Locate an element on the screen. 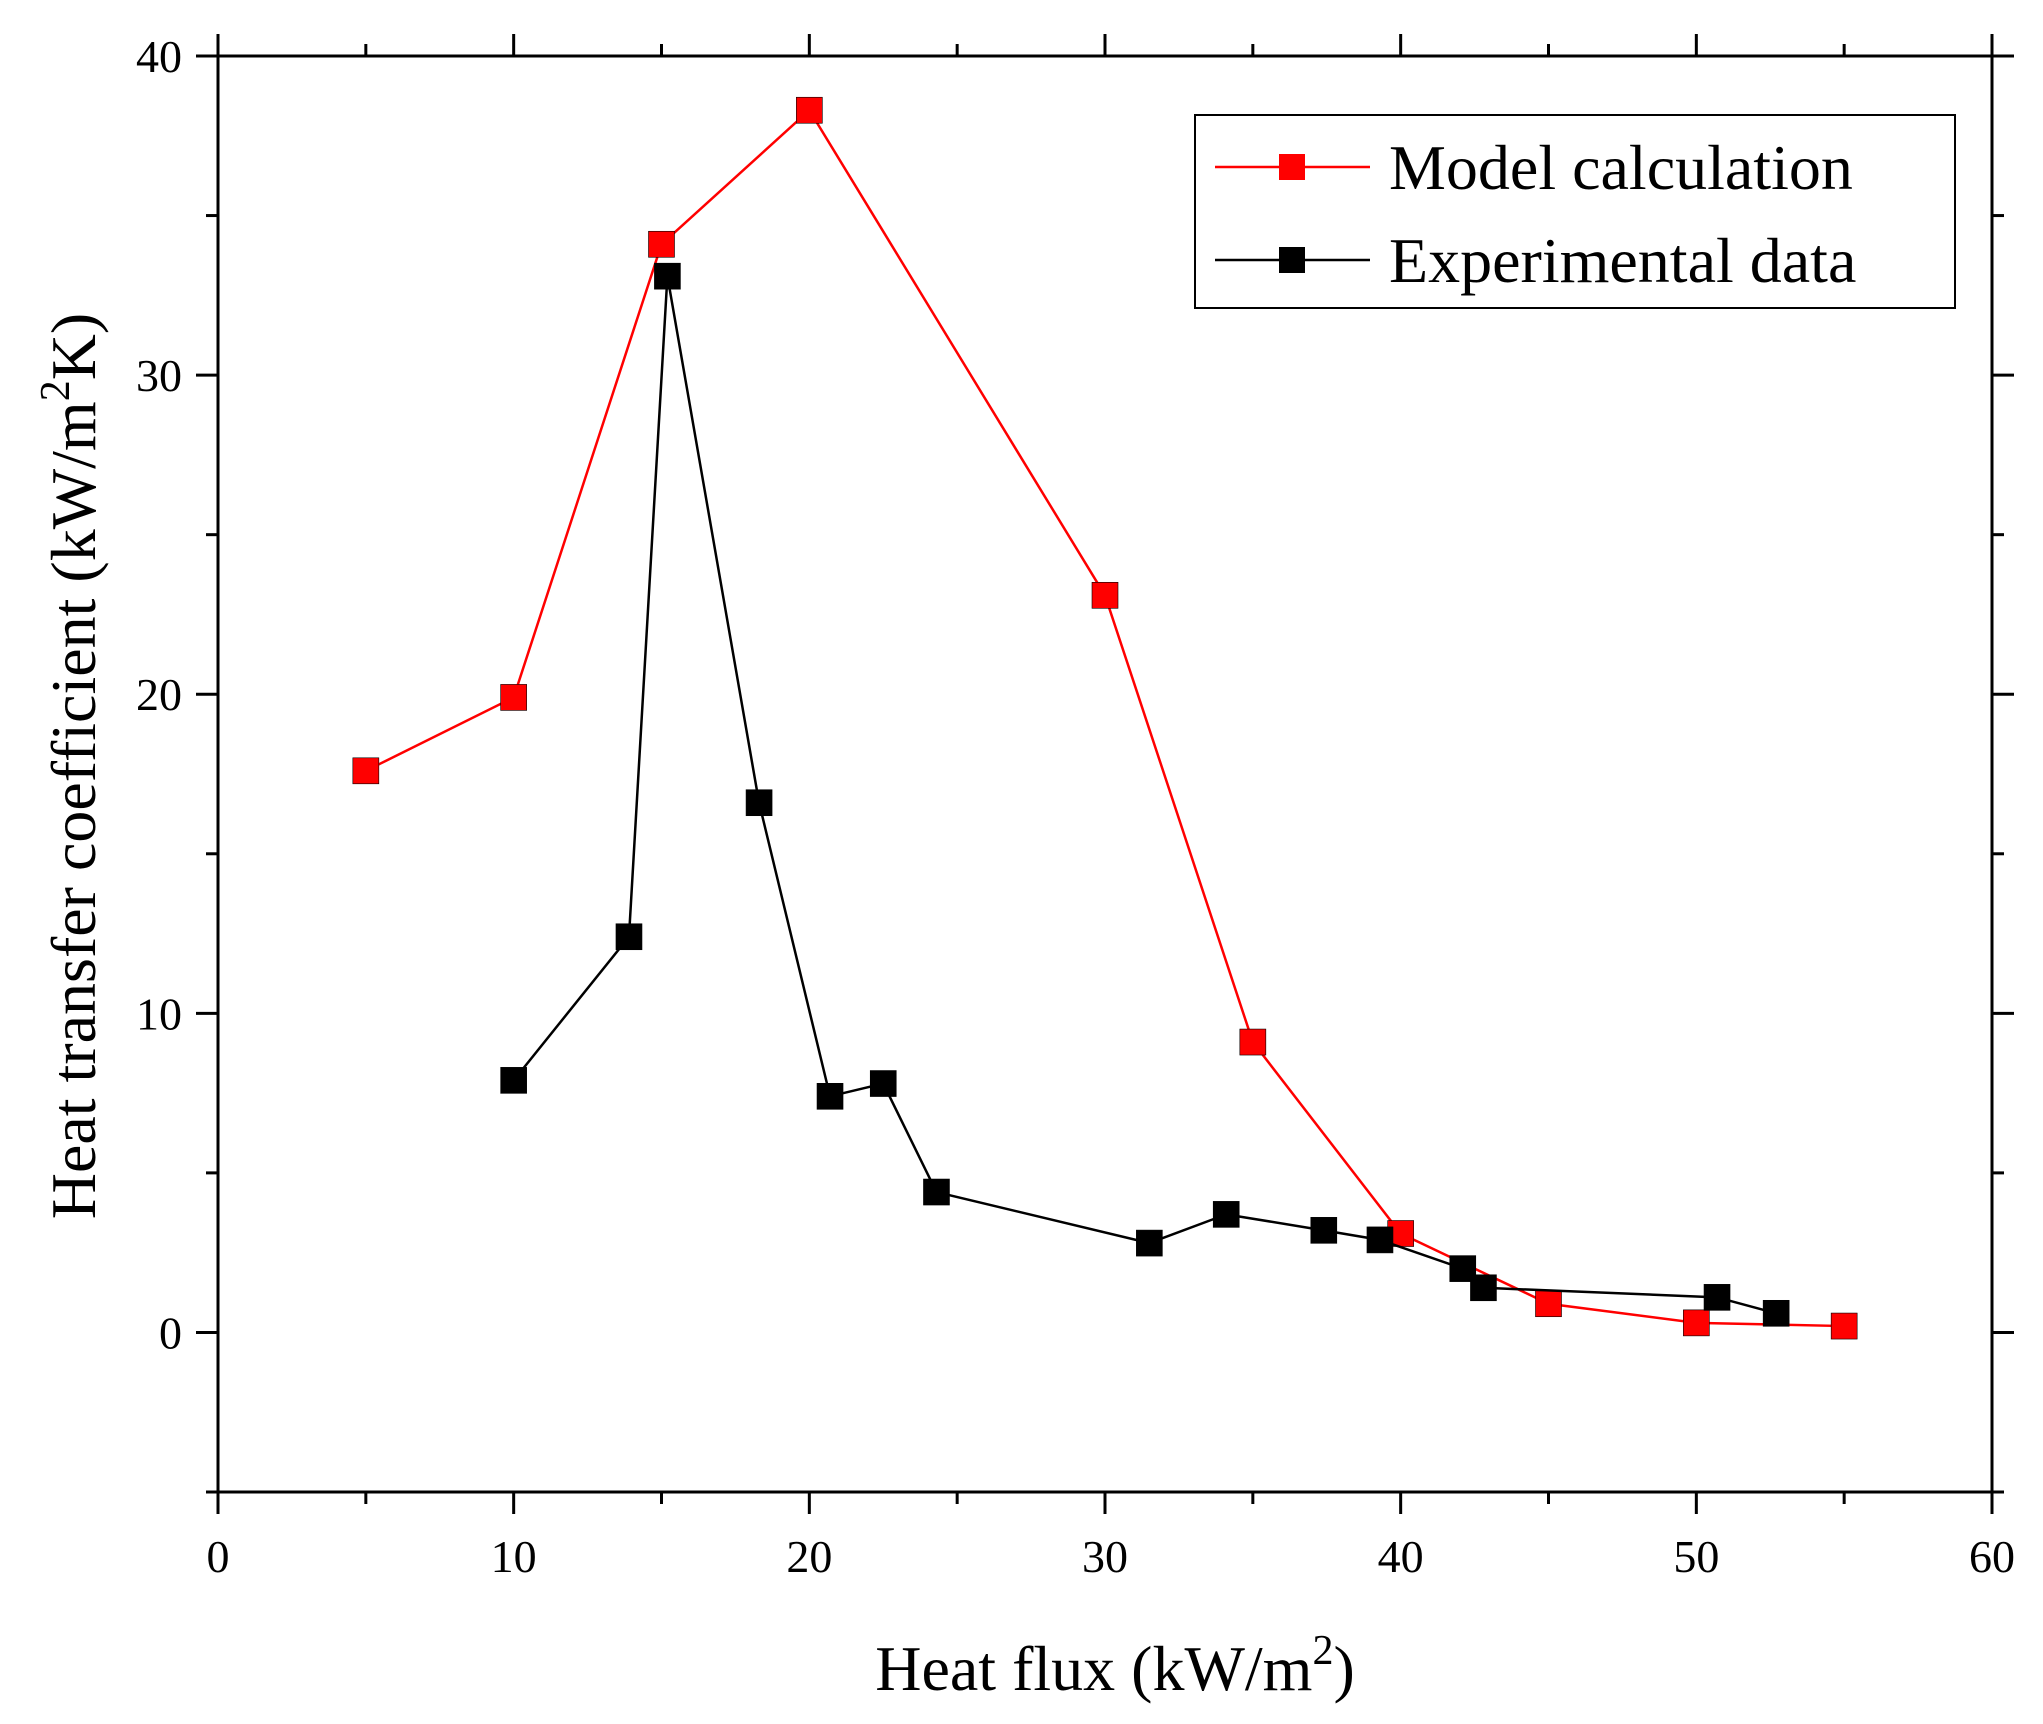  legend-items: Model calculation Experimental data is located at coordinates (1535, 214).